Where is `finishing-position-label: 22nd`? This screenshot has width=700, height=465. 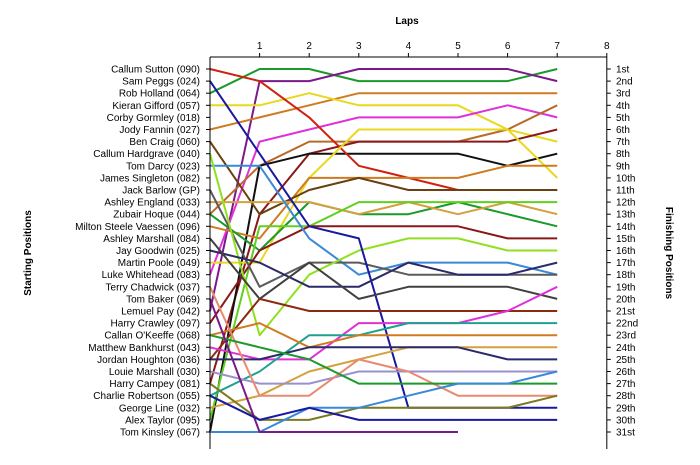
finishing-position-label: 22nd is located at coordinates (627, 324).